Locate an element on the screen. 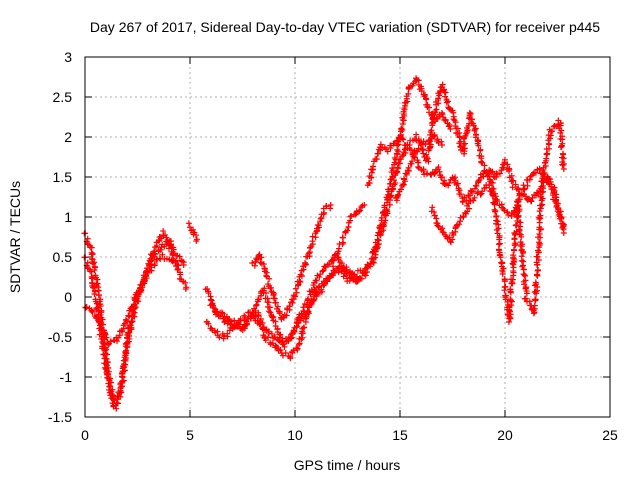 The image size is (640, 480). y-tick-label: 1 is located at coordinates (68, 217).